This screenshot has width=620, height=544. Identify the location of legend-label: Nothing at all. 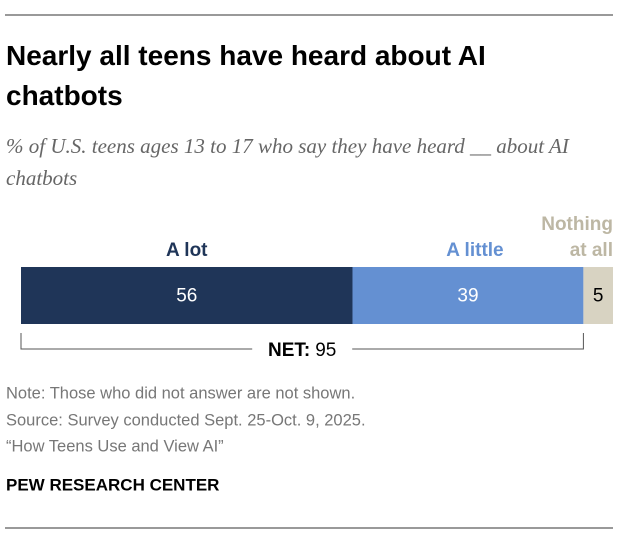
(577, 237).